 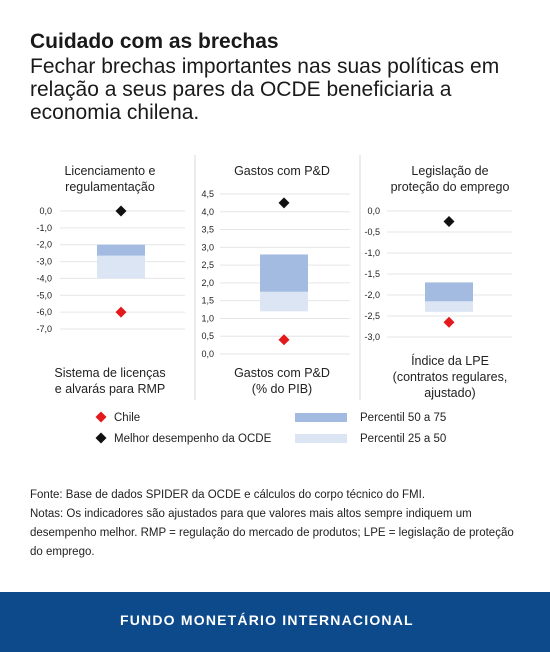 I want to click on y-tick-label: 2,5, so click(x=207, y=265).